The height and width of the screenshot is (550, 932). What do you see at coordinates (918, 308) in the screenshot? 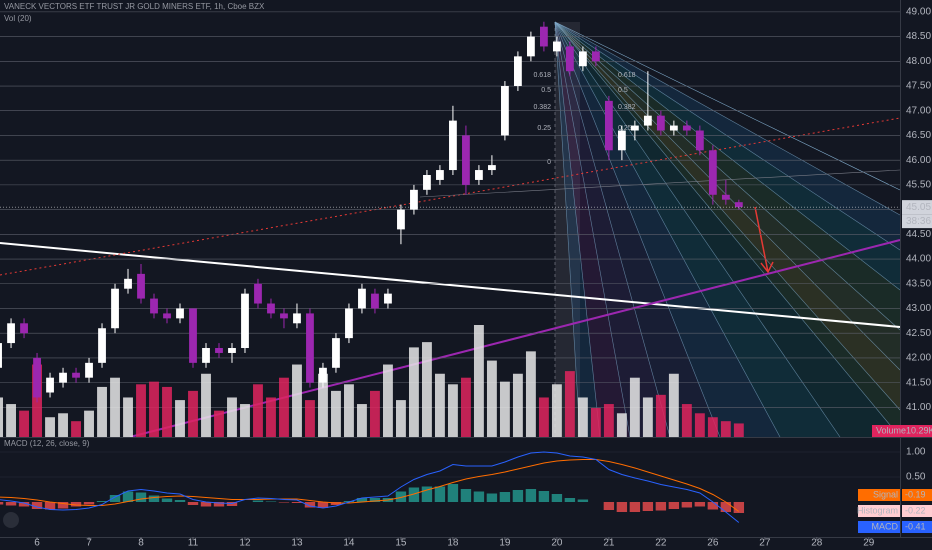
I see `y-tick-label: 43.00` at bounding box center [918, 308].